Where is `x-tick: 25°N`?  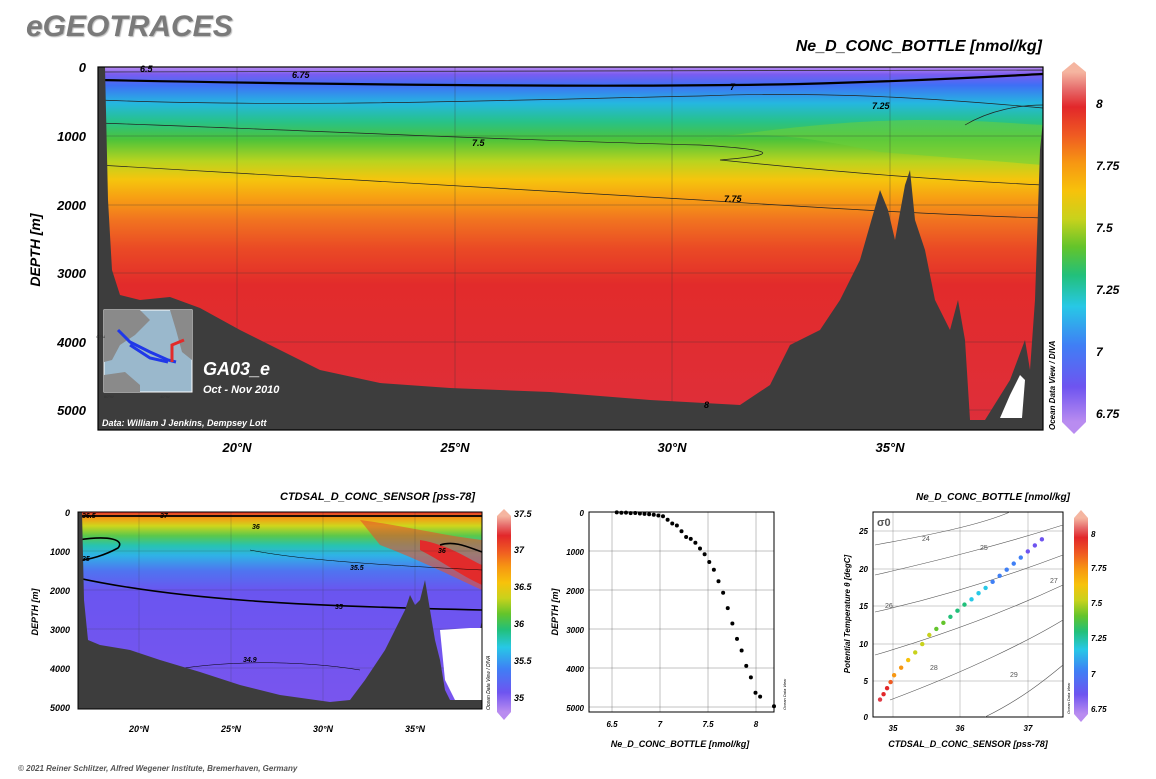
x-tick: 25°N is located at coordinates (454, 447).